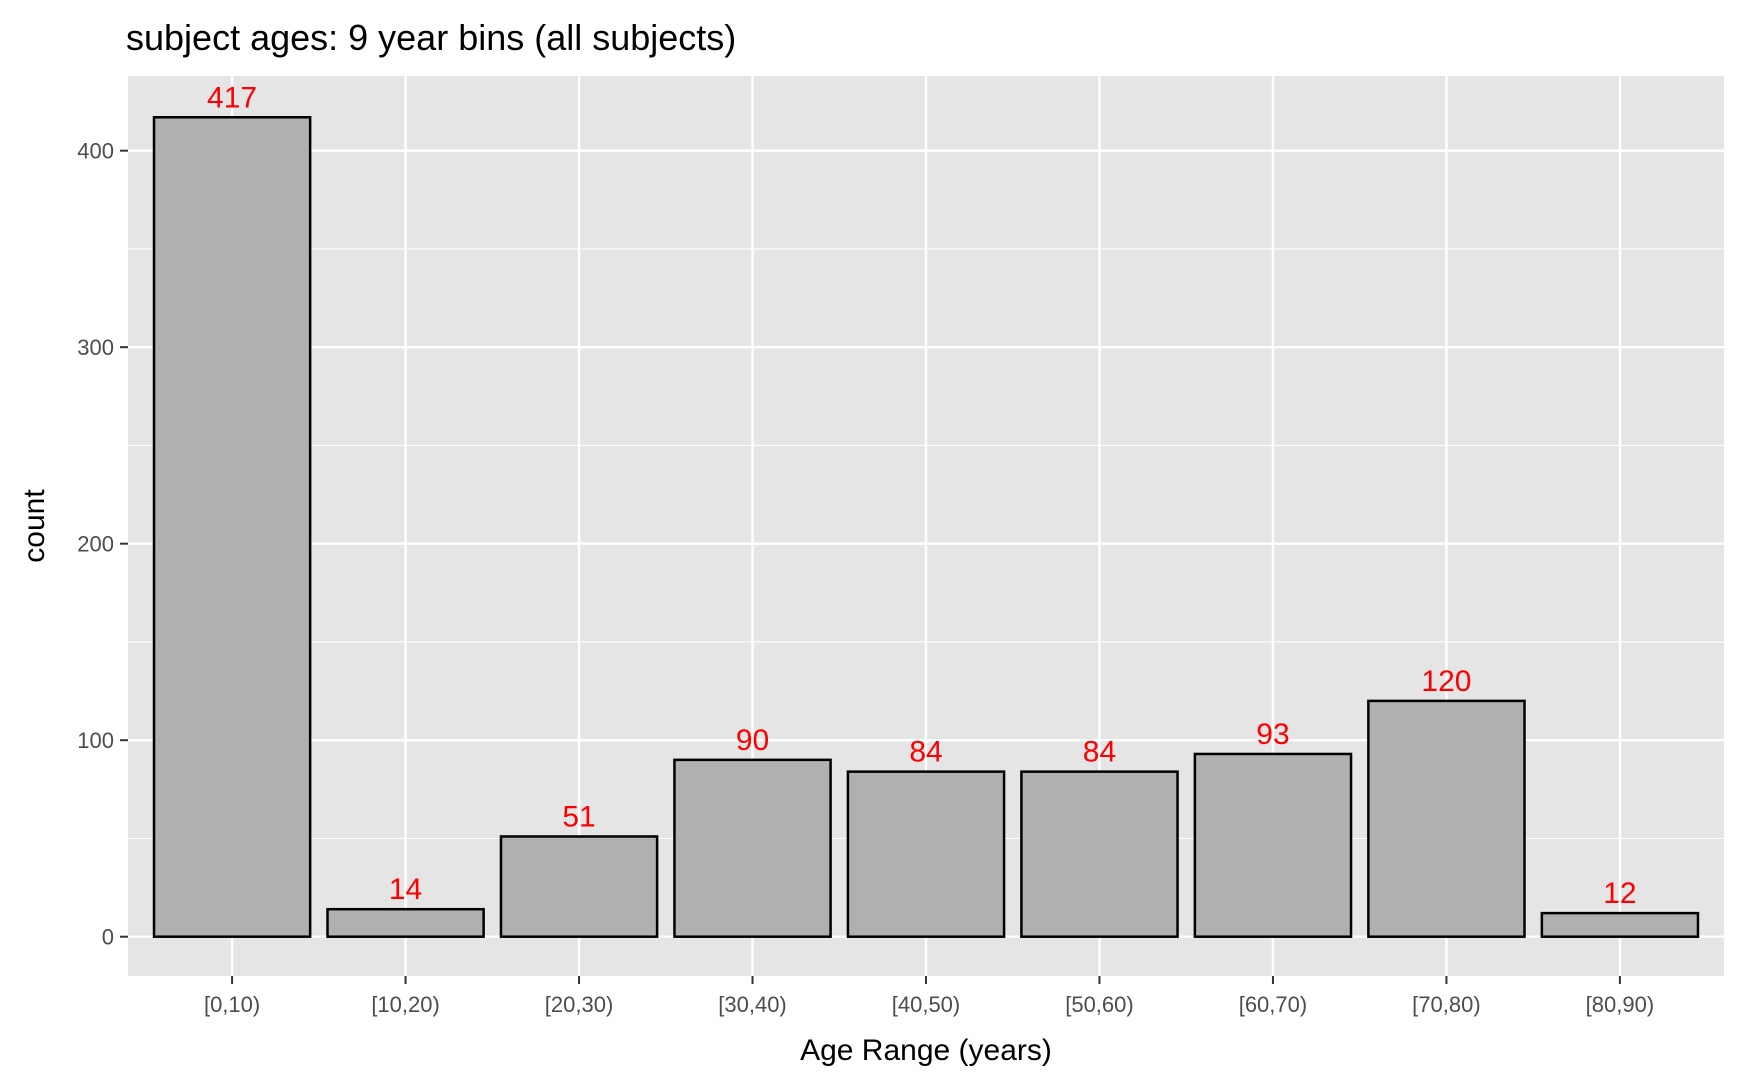 The height and width of the screenshot is (1081, 1750). What do you see at coordinates (1446, 681) in the screenshot?
I see `data-label: 120` at bounding box center [1446, 681].